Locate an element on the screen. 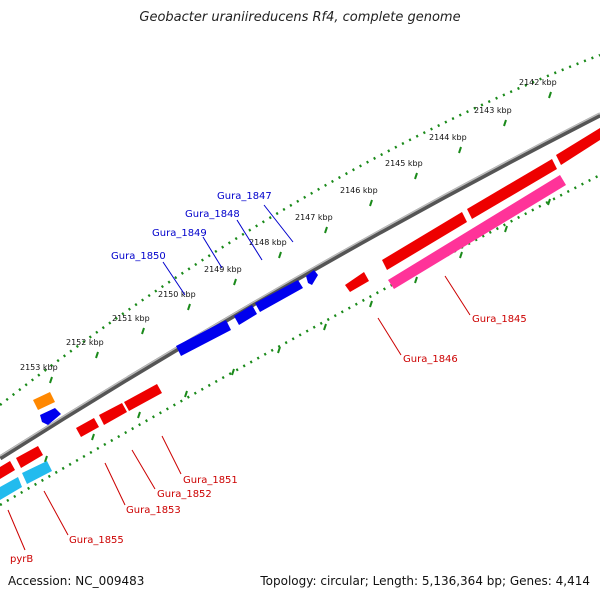 Image resolution: width=600 pixels, height=600 pixels. rna-feature is located at coordinates (44, 401).